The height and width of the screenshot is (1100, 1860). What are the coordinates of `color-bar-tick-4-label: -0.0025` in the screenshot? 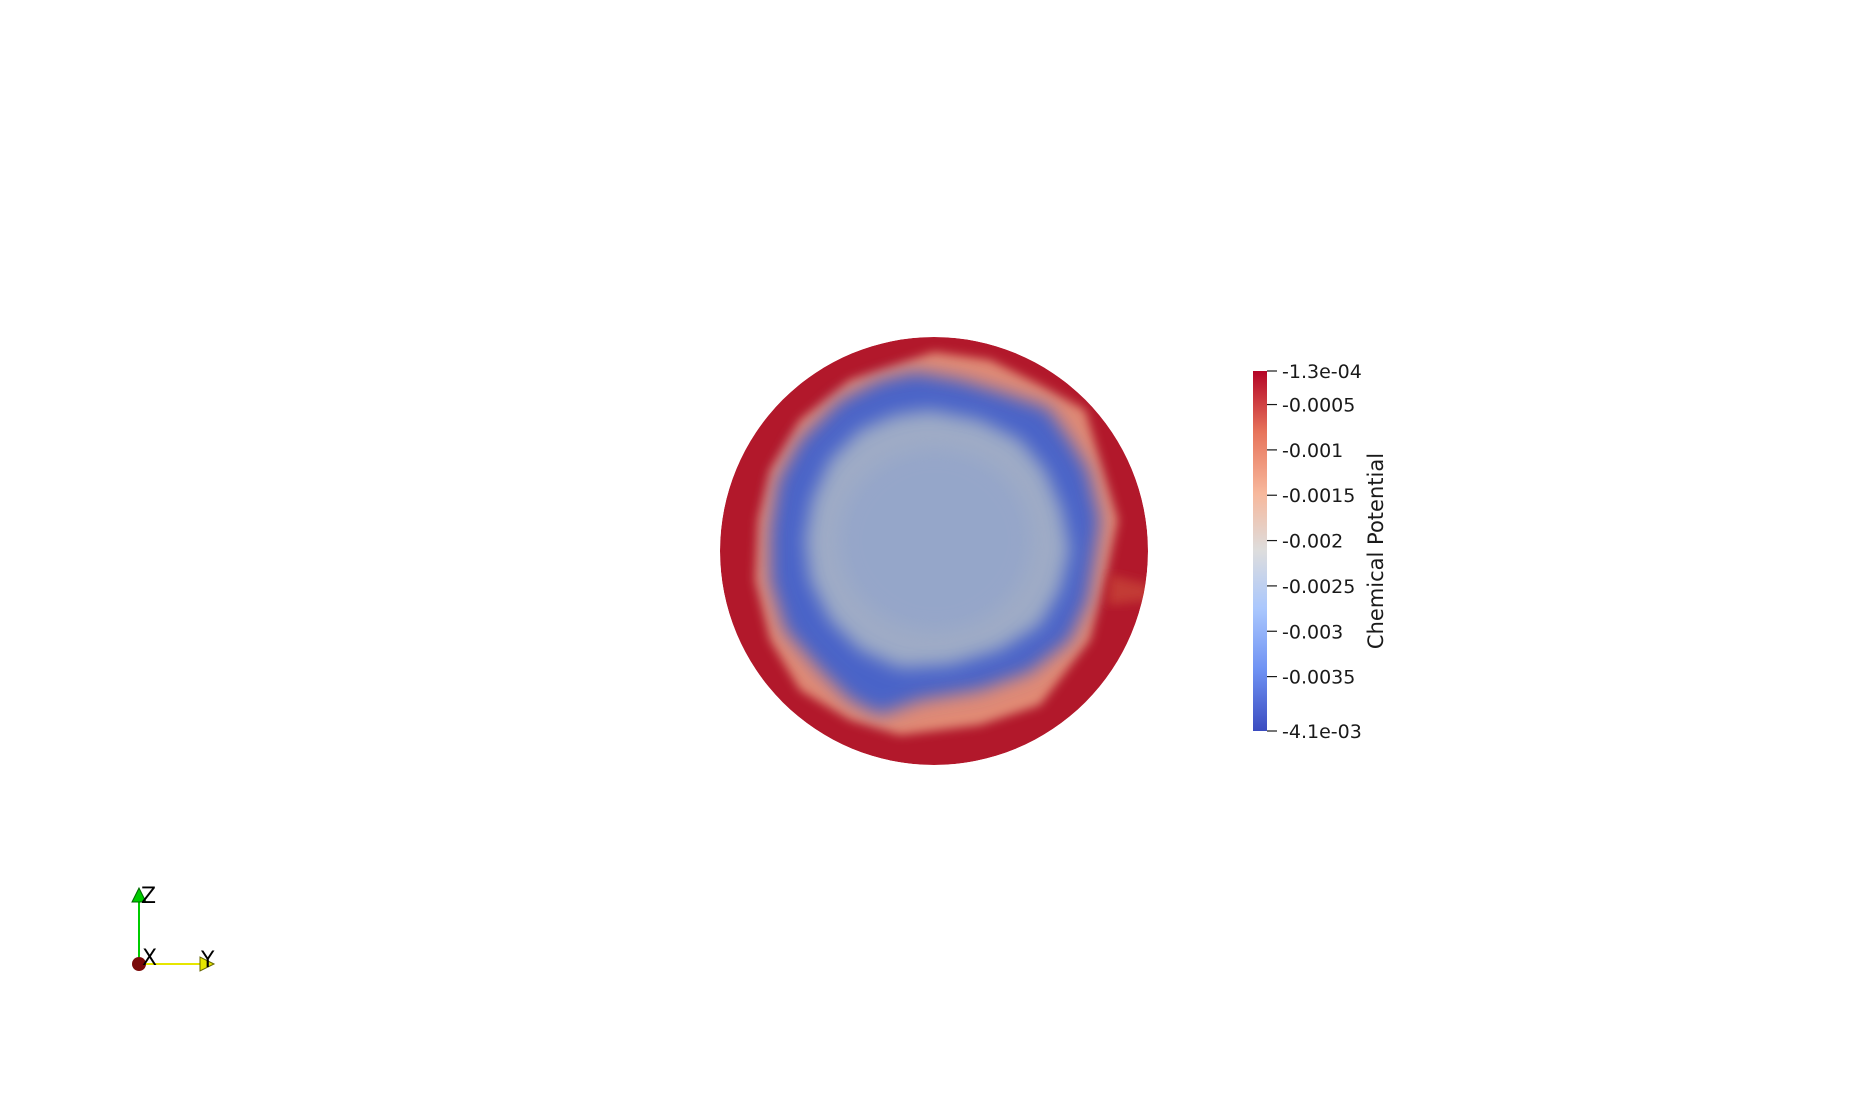 It's located at (1318, 587).